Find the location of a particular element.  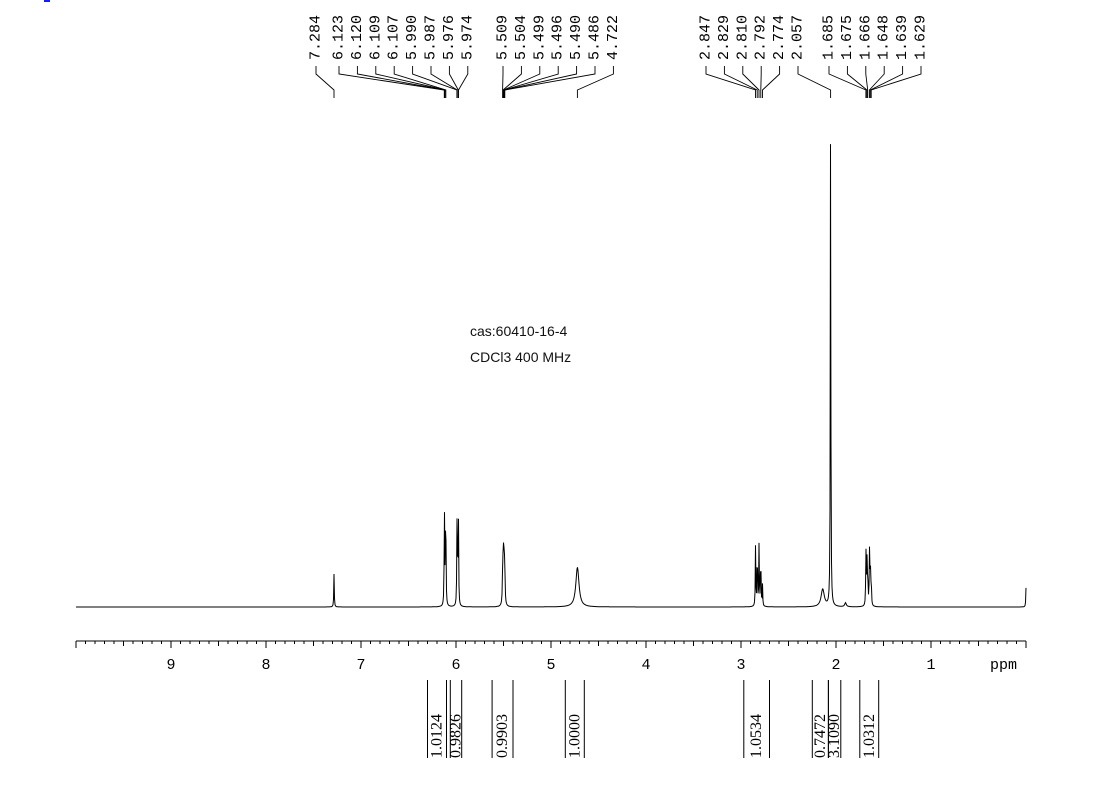

x-tick-label: 1 is located at coordinates (930, 665).